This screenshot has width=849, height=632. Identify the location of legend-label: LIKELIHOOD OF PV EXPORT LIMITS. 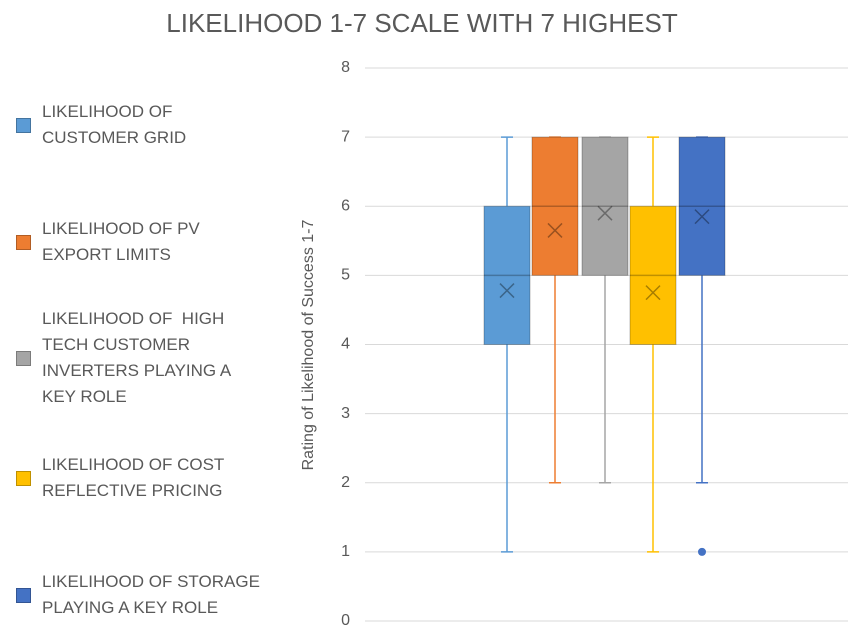
(123, 241).